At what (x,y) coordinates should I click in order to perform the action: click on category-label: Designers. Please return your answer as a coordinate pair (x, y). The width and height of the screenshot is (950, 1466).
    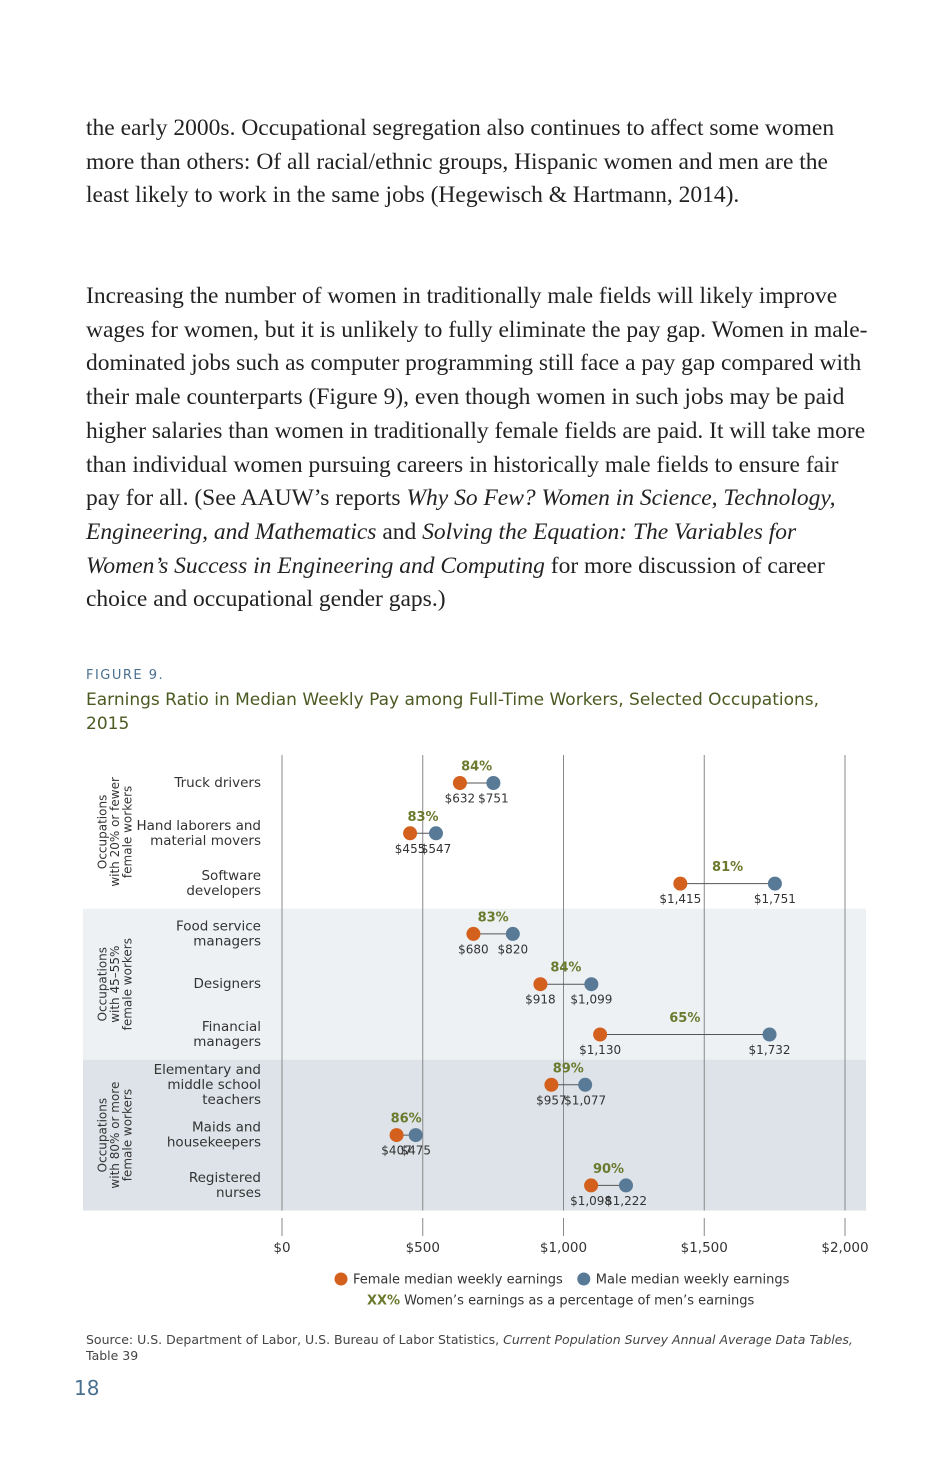
    Looking at the image, I should click on (228, 984).